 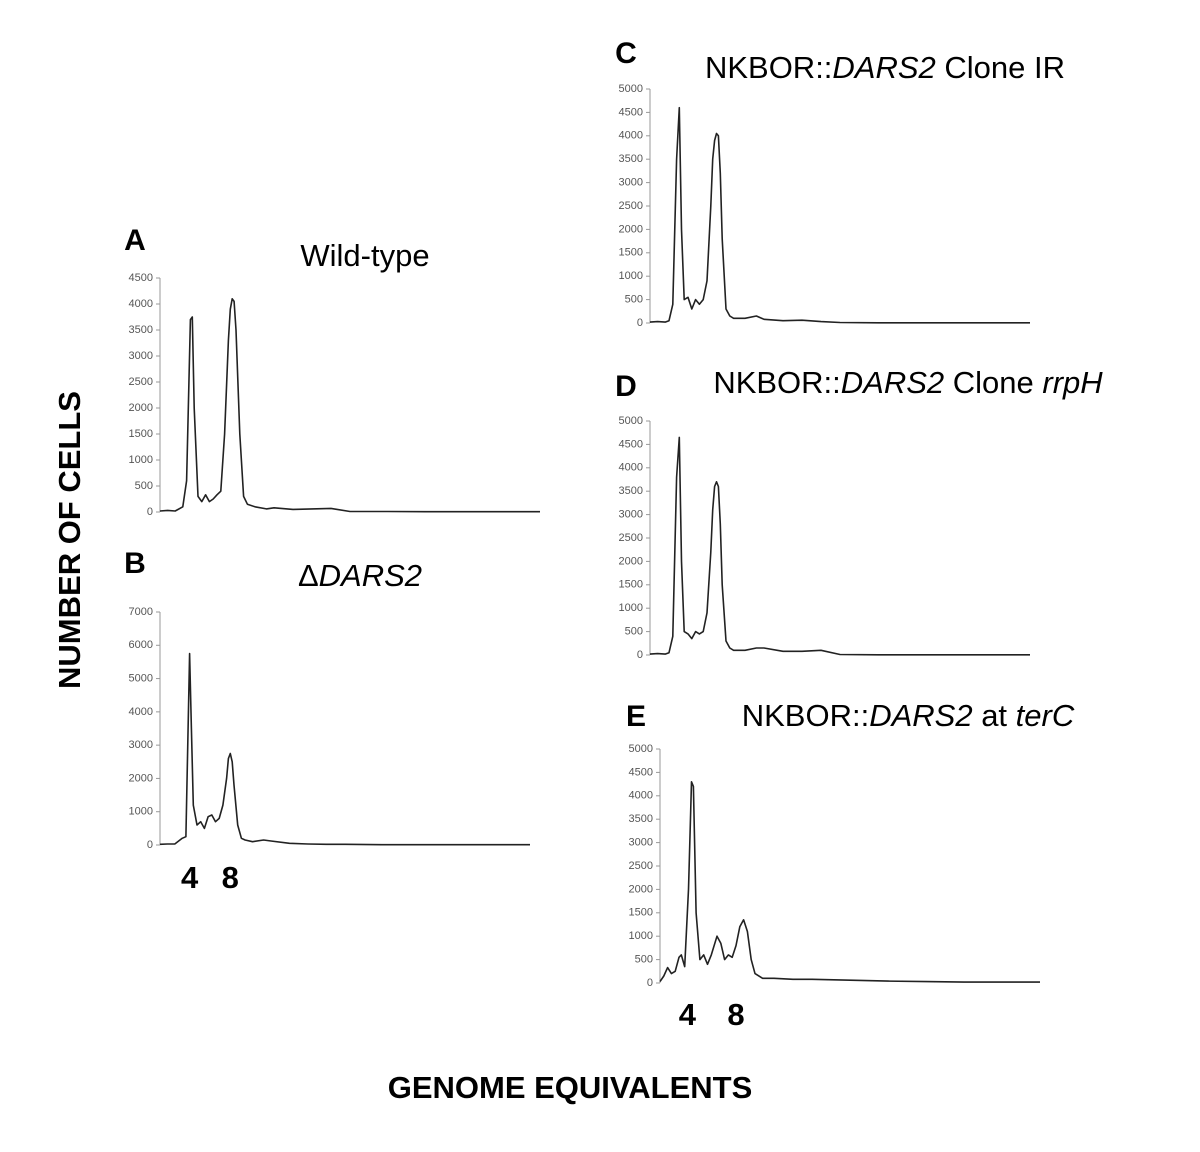 What do you see at coordinates (141, 645) in the screenshot?
I see `y-tick-label: 6000` at bounding box center [141, 645].